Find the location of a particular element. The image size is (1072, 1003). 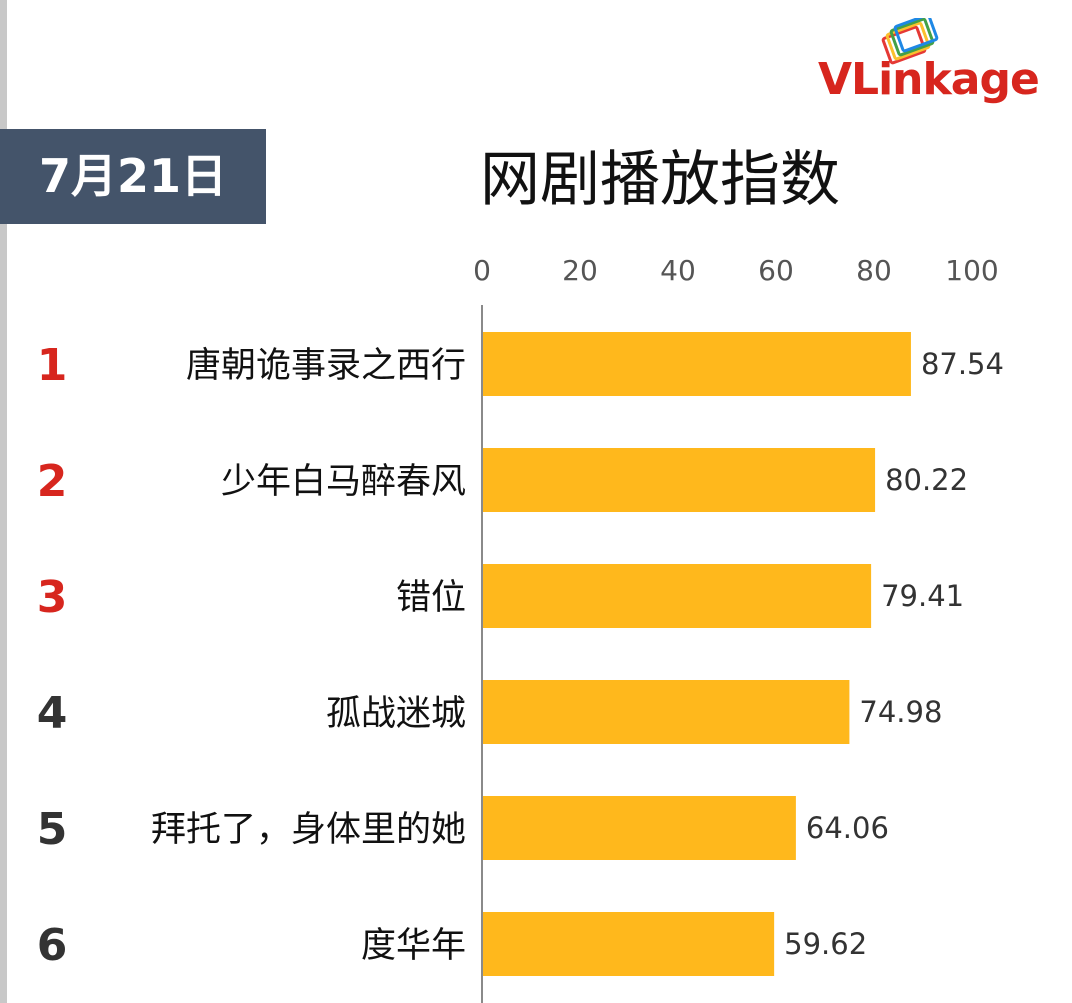

category-label: 错位 is located at coordinates (431, 598).